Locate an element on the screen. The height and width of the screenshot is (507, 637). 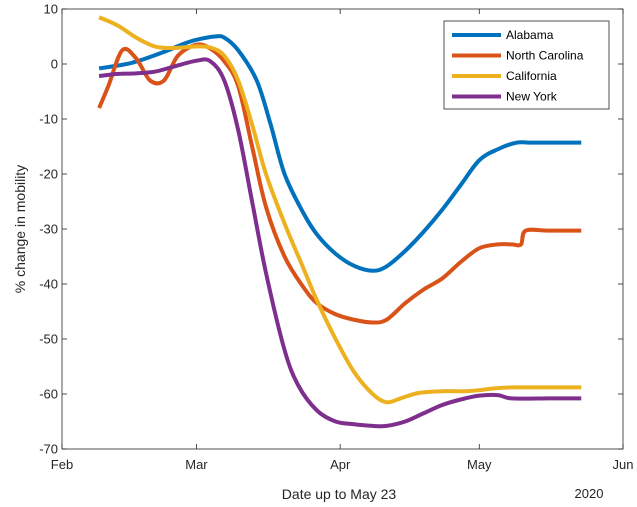
x-year-label: 2020 is located at coordinates (589, 493).